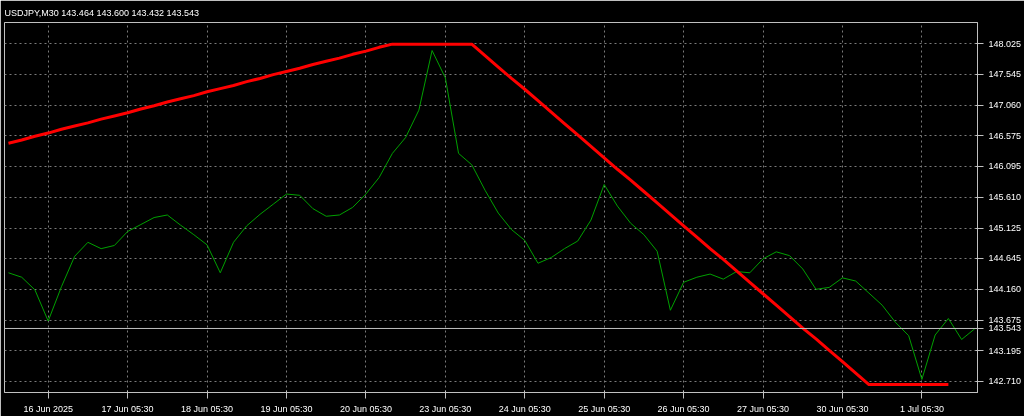  Describe the element at coordinates (604, 408) in the screenshot. I see `x-tick-label: 25 Jun 05:30` at that location.